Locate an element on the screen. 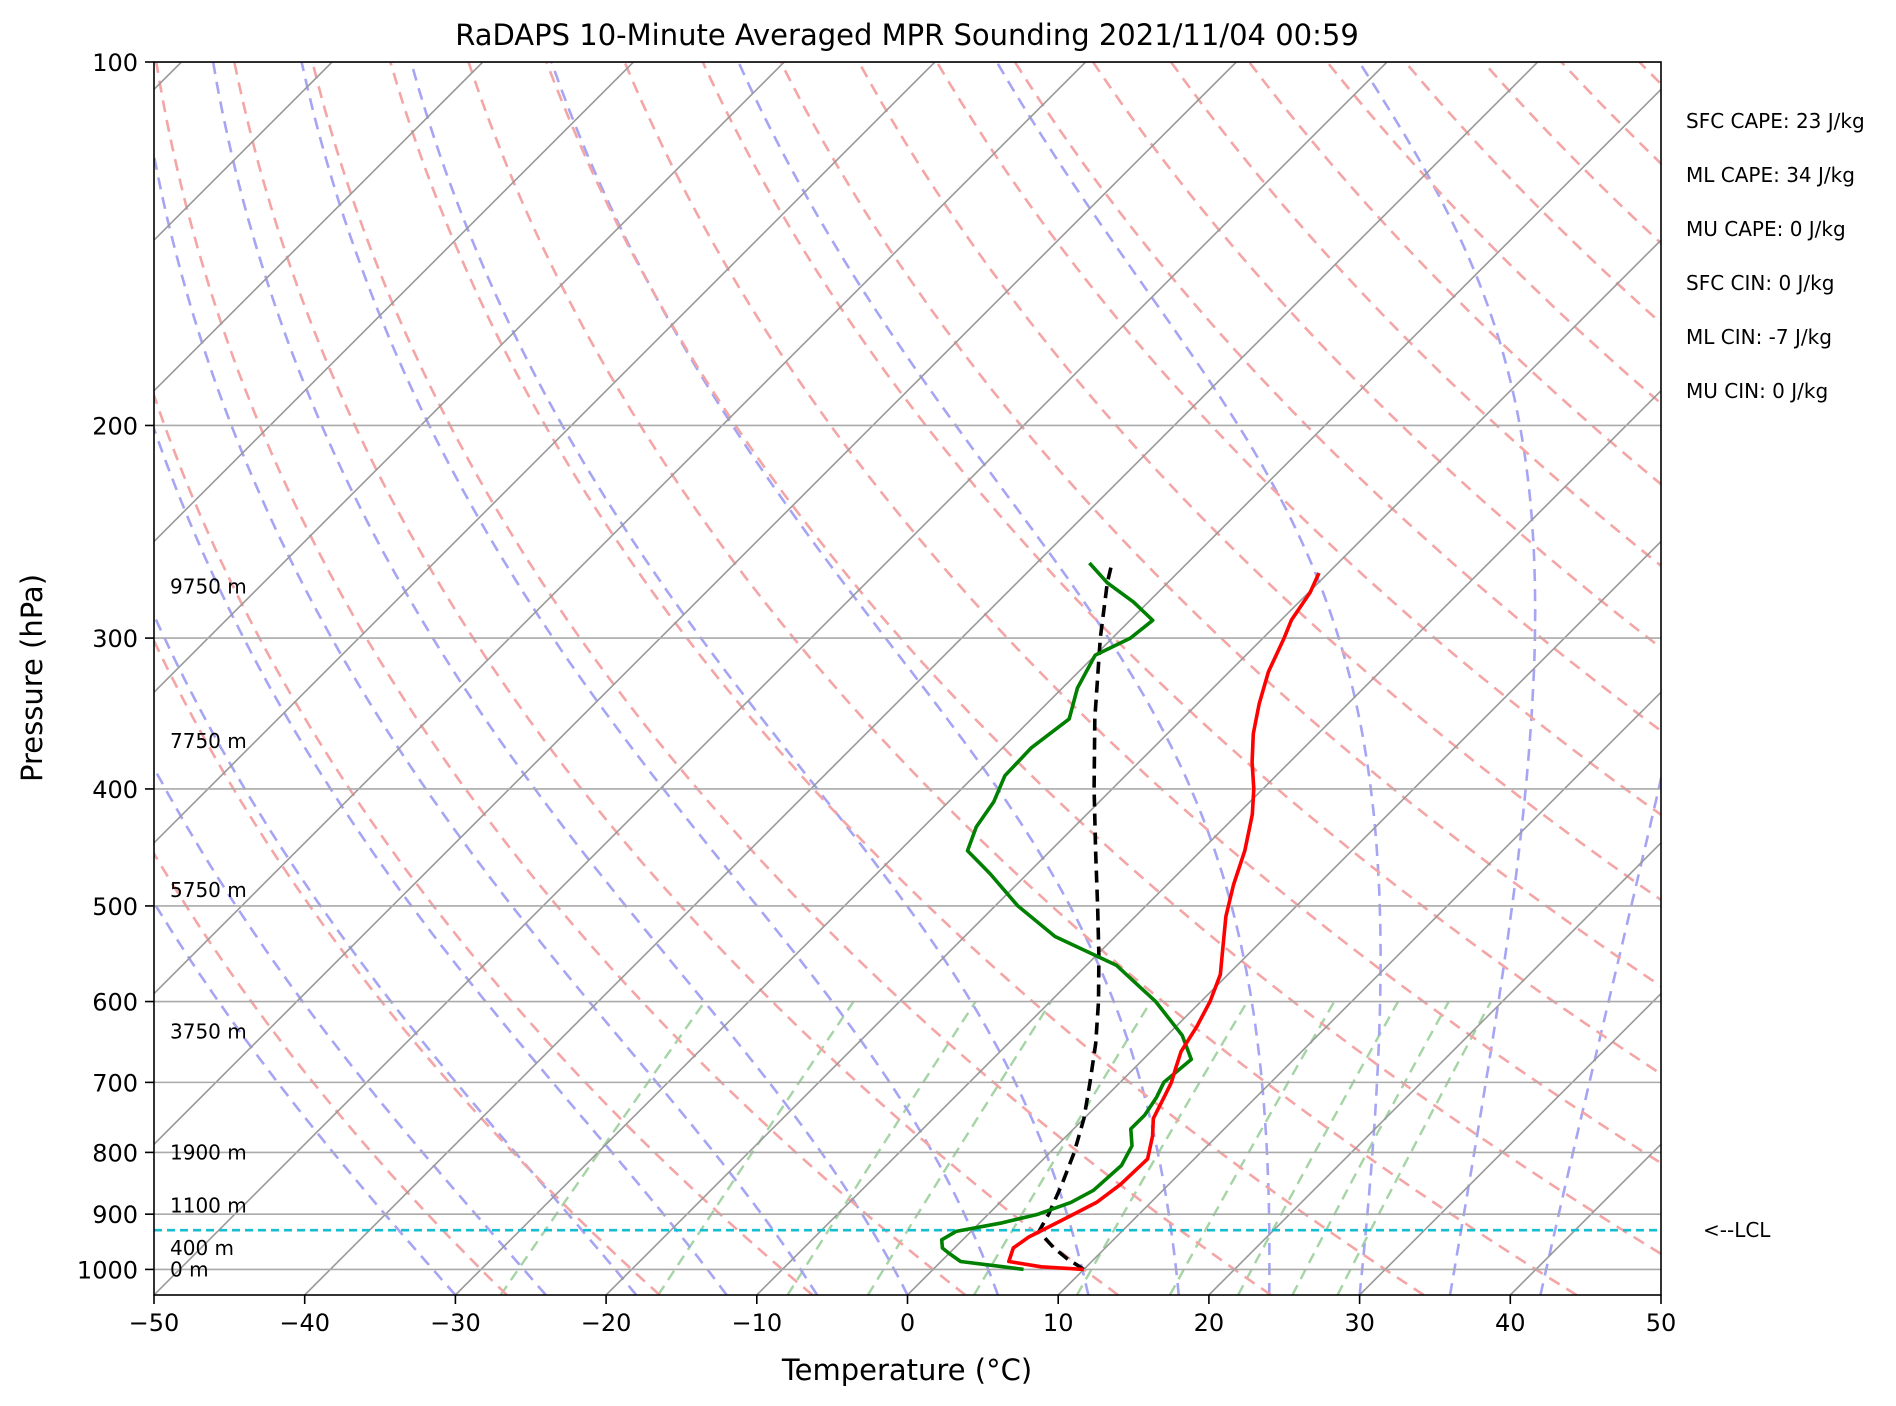 This screenshot has height=1406, width=1896. y-tick-label: 200 is located at coordinates (115, 426).